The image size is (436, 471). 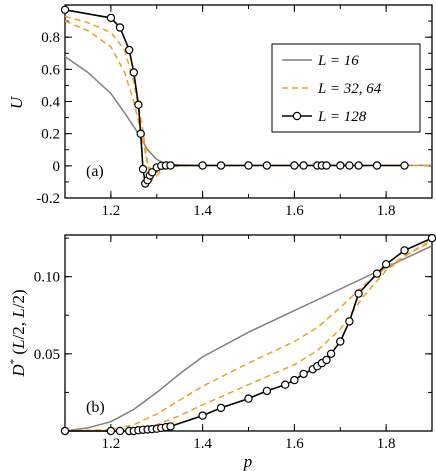 I want to click on panel-b-label: (b), so click(x=95, y=407).